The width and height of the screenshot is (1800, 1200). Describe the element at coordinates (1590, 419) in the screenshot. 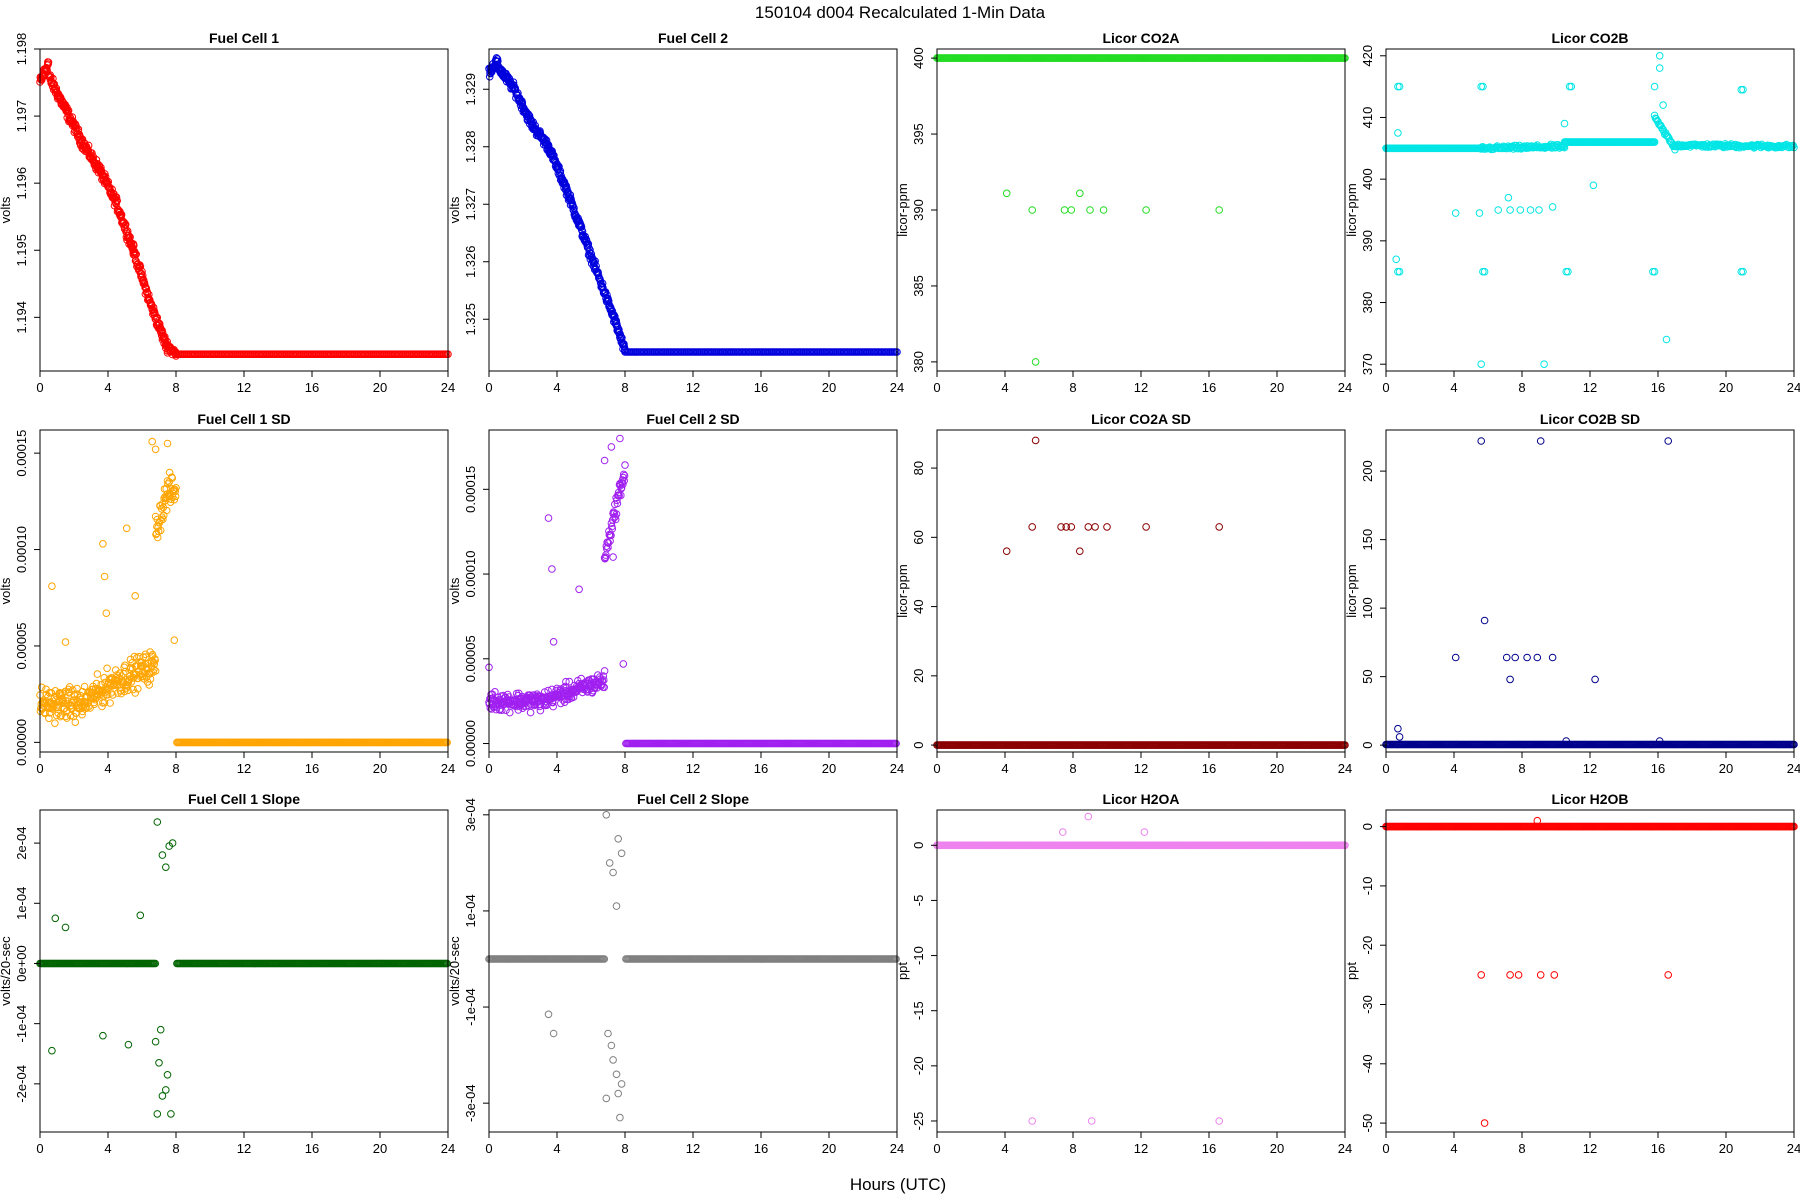

I see `panel-title: Licor CO2B SD` at that location.